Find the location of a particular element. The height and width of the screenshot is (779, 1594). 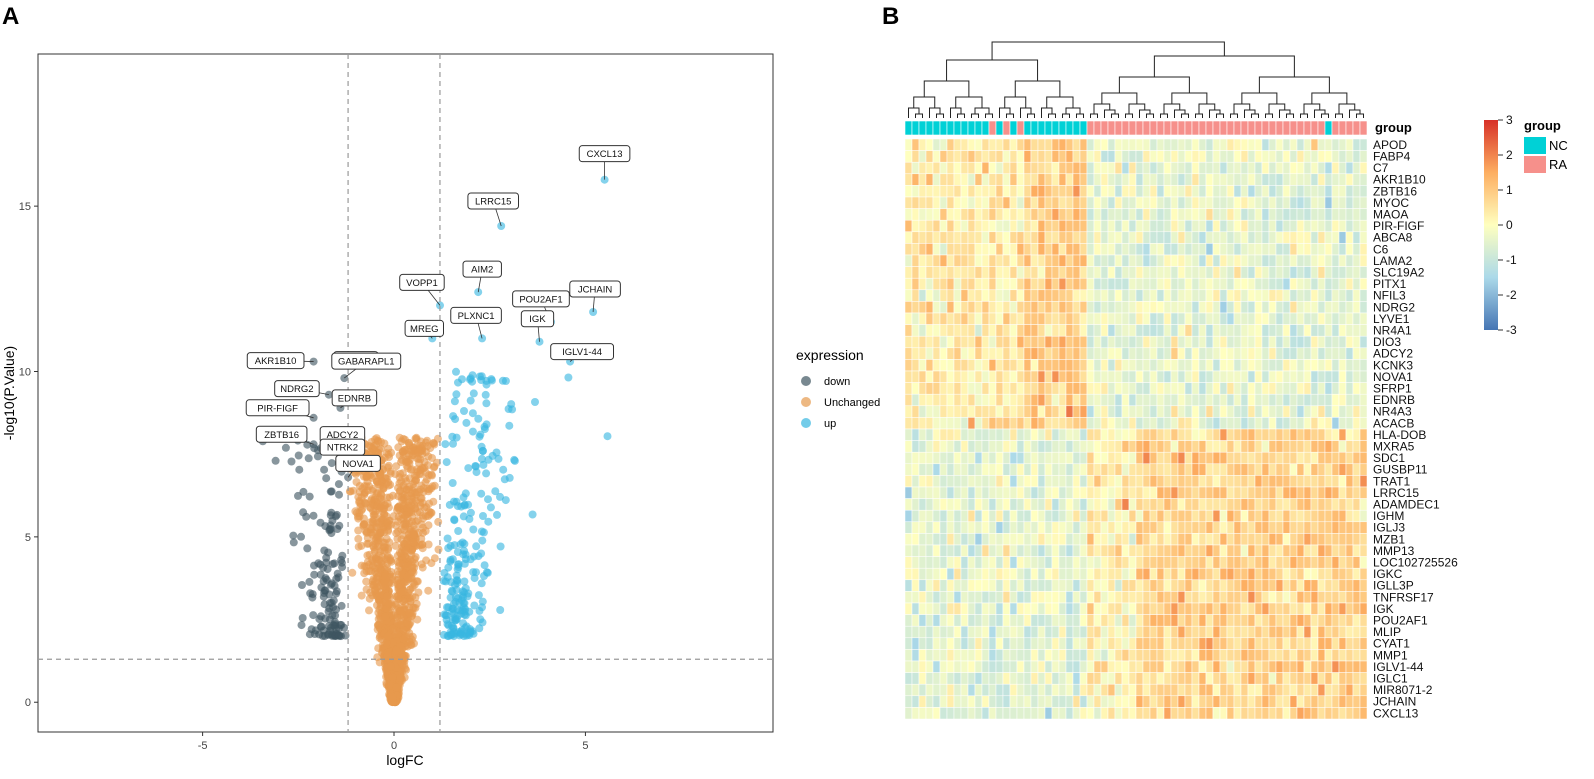

point-down is located at coordinates (331, 463).